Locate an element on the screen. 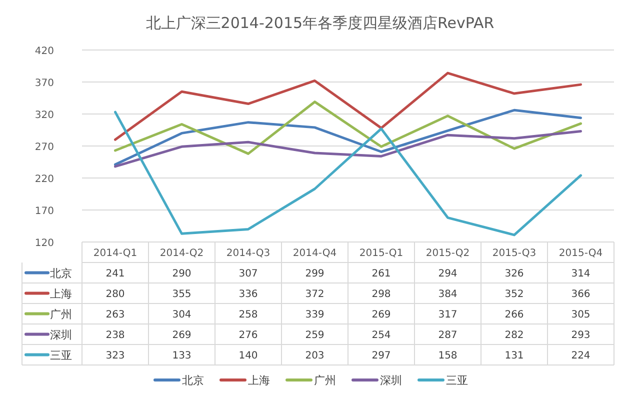  data-label: 297 is located at coordinates (381, 356).